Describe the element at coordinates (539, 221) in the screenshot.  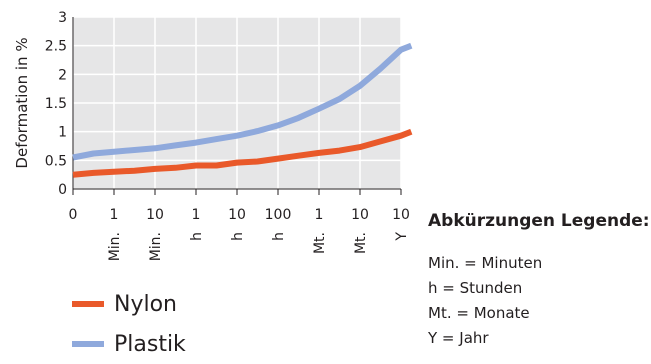
I see `abbreviation-legend-title: Abkürzungen Legende:` at that location.